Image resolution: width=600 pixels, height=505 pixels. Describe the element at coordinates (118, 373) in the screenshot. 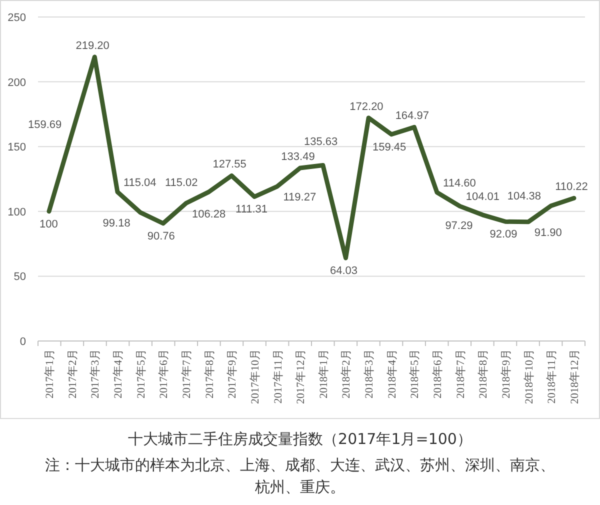

I see `x-tick-label: 2017年4月` at that location.